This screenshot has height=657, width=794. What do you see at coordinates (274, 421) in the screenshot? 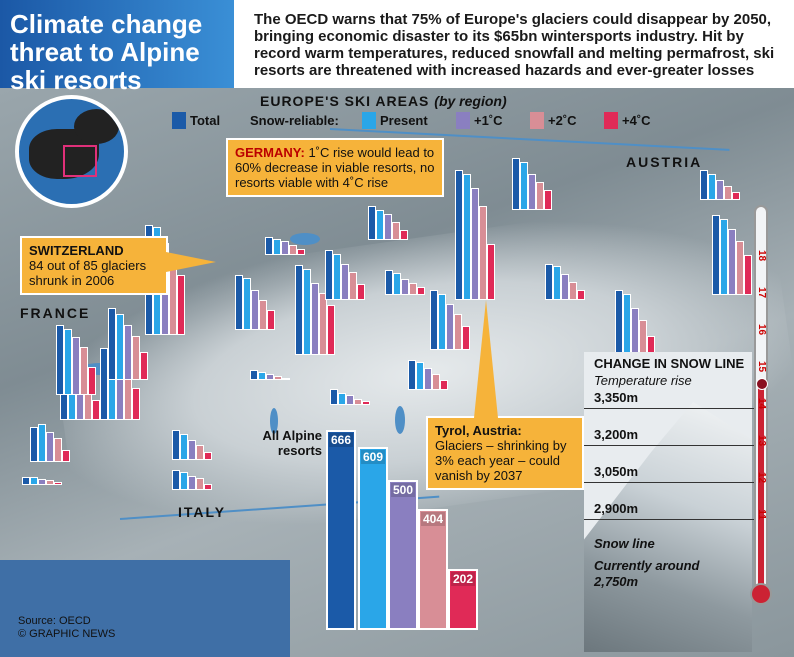
I see `lake-maggiore` at bounding box center [274, 421].